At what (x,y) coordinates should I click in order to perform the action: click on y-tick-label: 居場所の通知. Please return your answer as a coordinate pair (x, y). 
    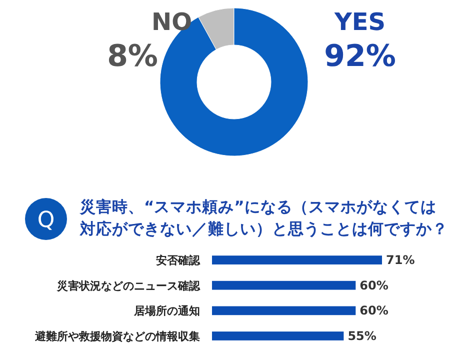
    Looking at the image, I should click on (166, 311).